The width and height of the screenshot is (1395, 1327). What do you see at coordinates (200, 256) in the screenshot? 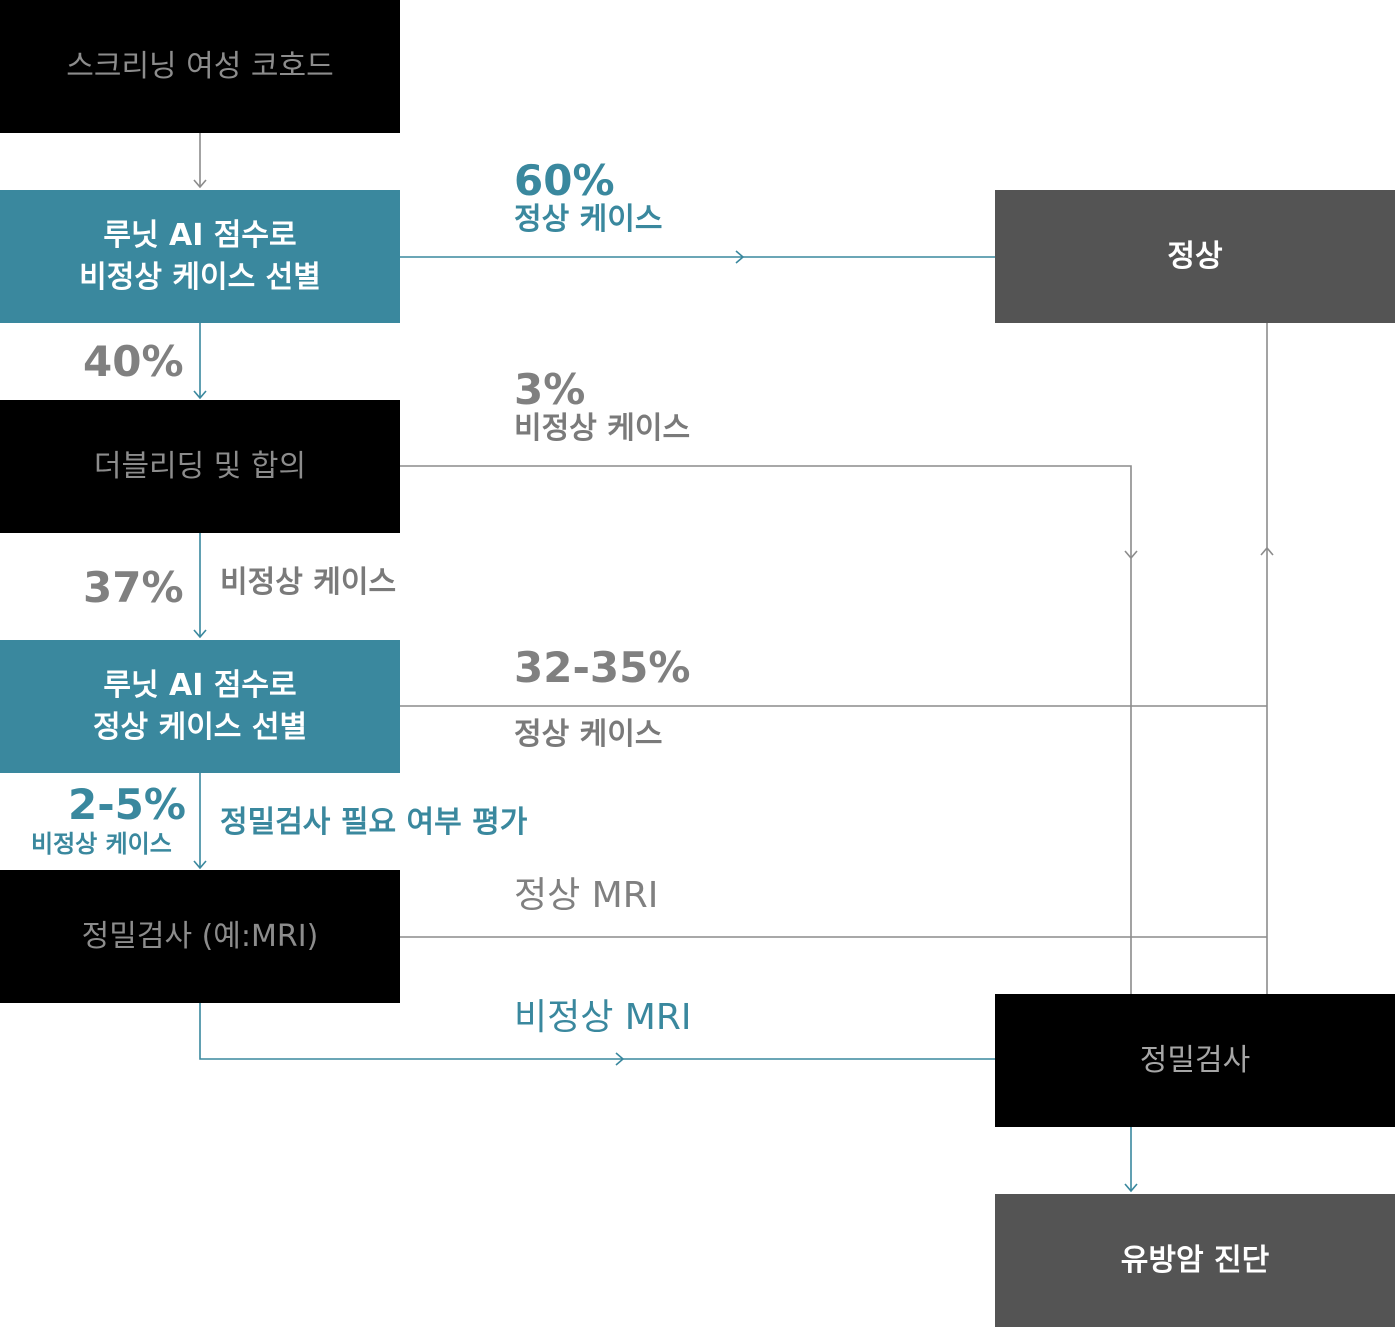
I see `node-ai-abnormal-selection: 루닛 AI 점수로 비정상 케이스 선별` at bounding box center [200, 256].